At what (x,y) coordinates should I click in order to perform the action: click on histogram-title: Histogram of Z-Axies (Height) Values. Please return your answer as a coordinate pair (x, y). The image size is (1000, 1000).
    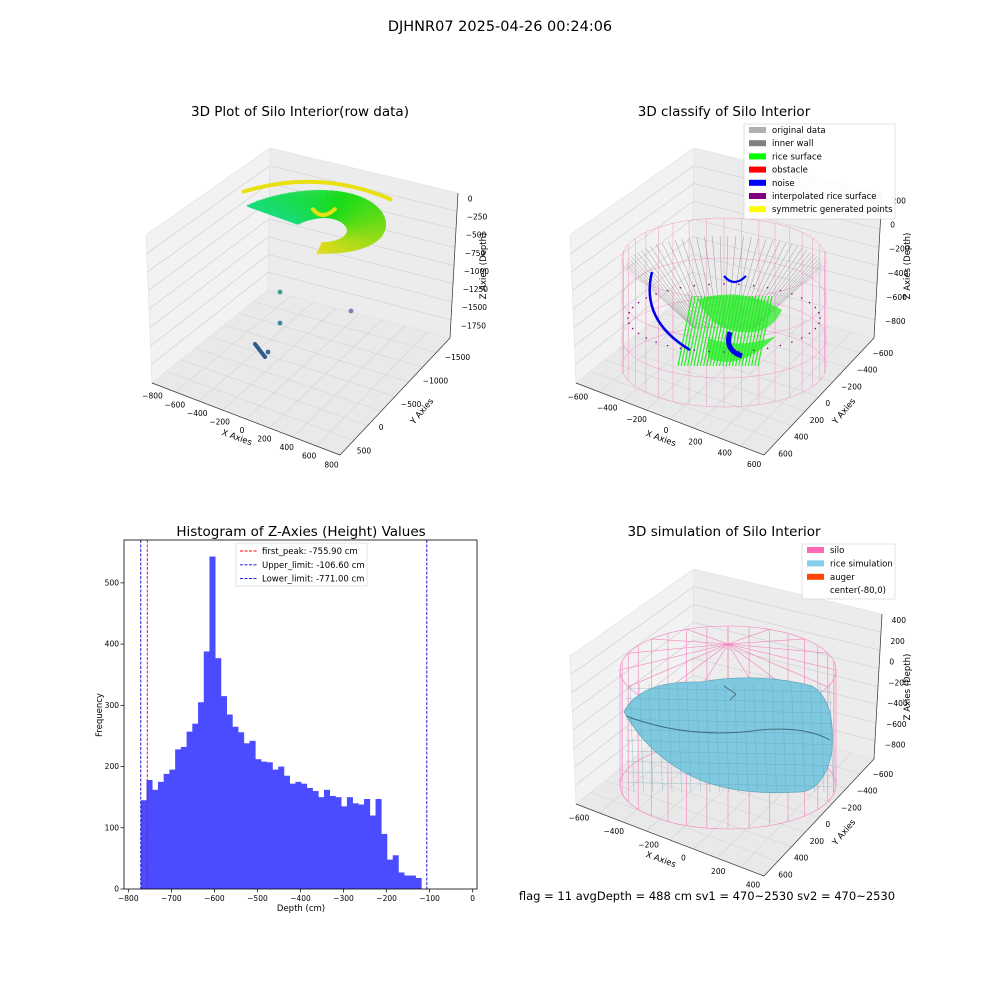
    Looking at the image, I should click on (300, 532).